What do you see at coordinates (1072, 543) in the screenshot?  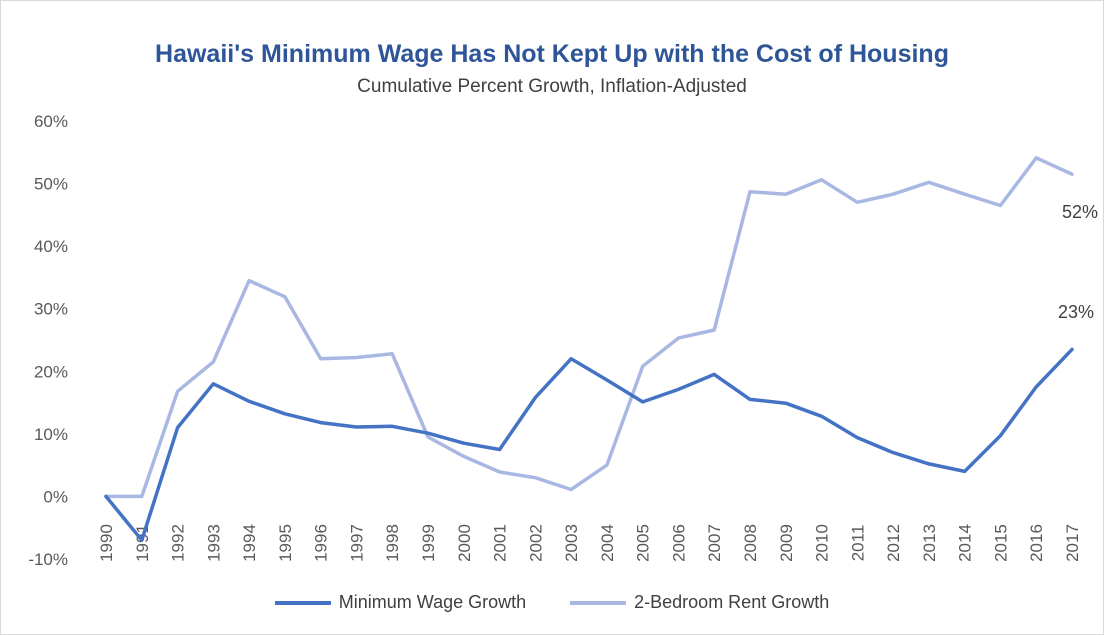 I see `x-tick-label: 2017` at bounding box center [1072, 543].